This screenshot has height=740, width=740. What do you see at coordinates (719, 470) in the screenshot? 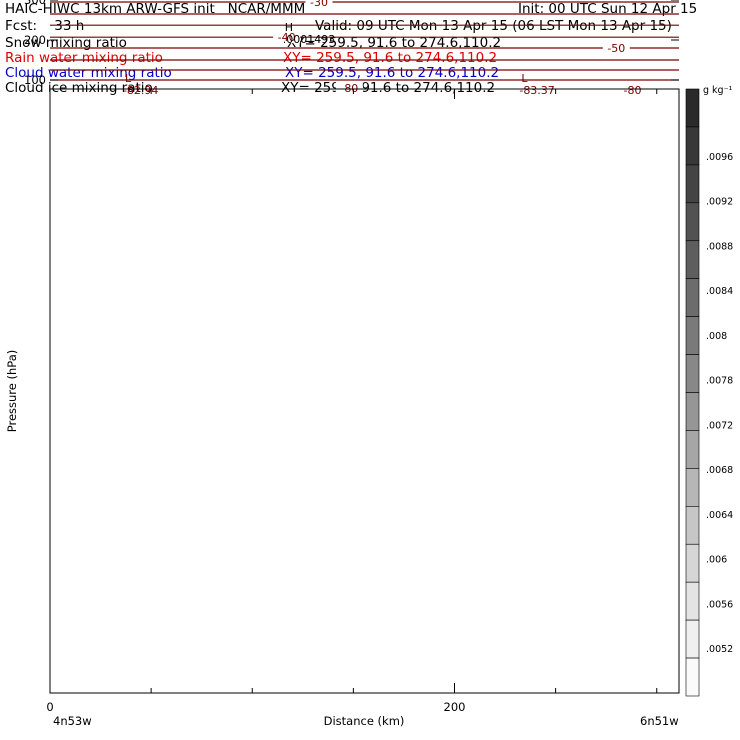
I see `colorbar-label: .0068` at bounding box center [719, 470].